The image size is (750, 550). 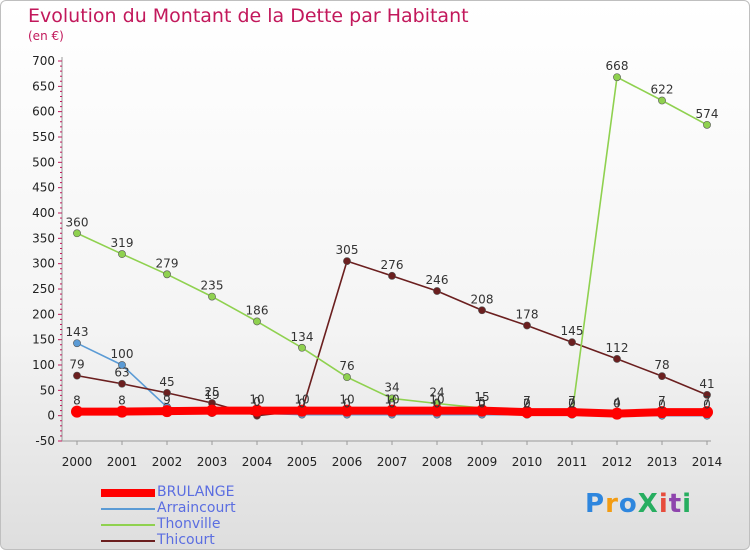 I want to click on x-tick-label: 2006, so click(x=347, y=462).